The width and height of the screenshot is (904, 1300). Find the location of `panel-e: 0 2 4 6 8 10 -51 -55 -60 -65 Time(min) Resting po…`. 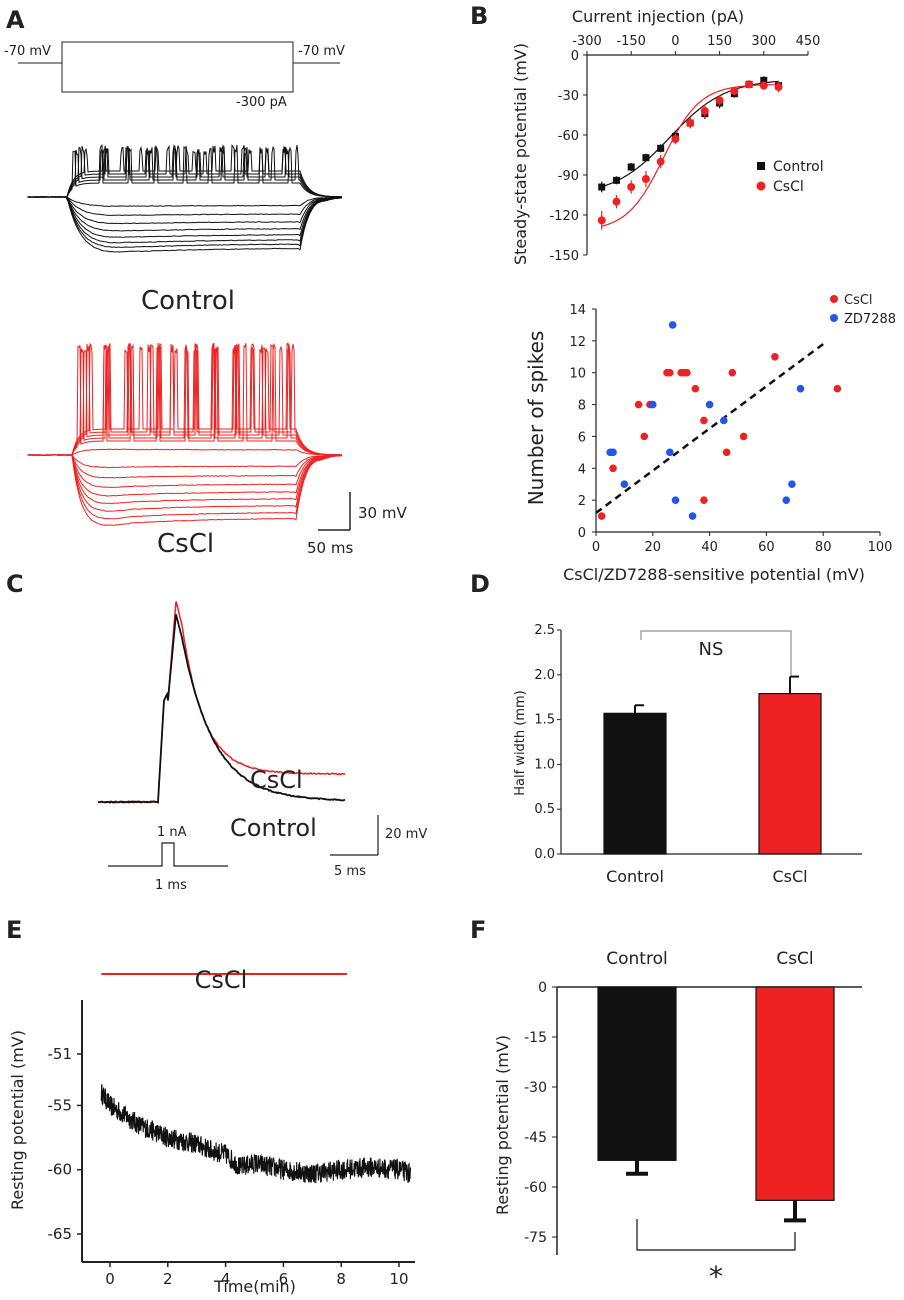

panel-e: 0 2 4 6 8 10 -51 -55 -60 -65 Time(min) Resting po… is located at coordinates (211, 1131).